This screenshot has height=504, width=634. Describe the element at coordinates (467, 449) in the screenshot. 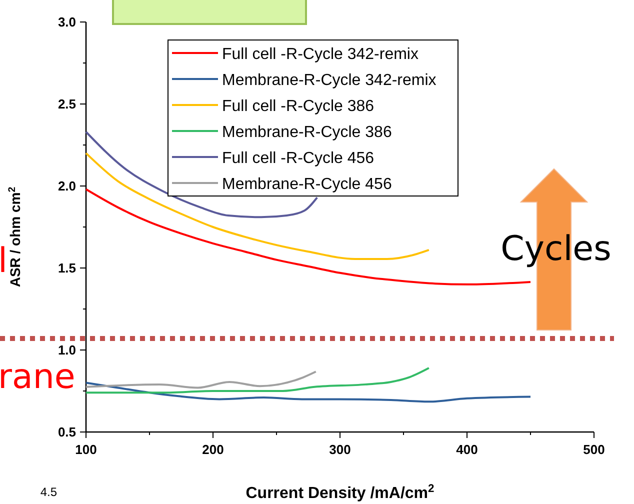

I see `x-tick-label: 400` at that location.